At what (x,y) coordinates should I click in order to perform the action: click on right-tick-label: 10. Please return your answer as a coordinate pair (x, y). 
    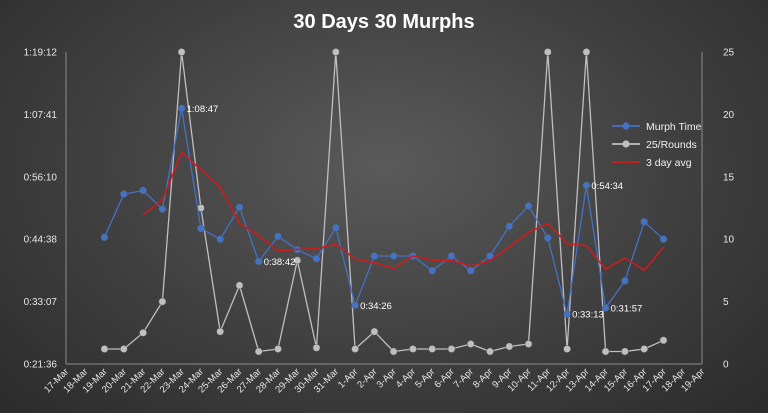
    Looking at the image, I should click on (729, 240).